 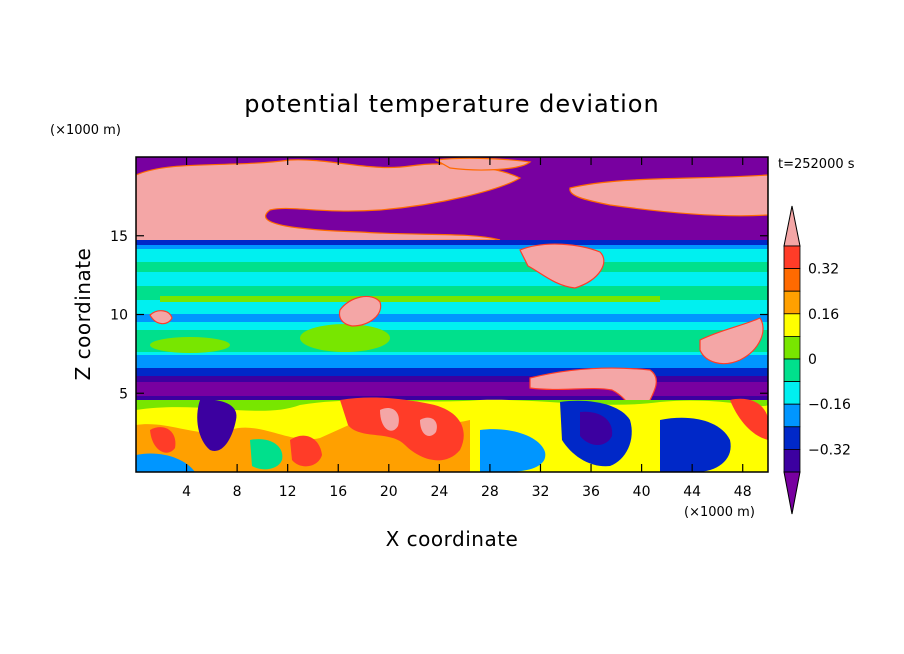 What do you see at coordinates (237, 492) in the screenshot?
I see `x-tick-label: 8` at bounding box center [237, 492].